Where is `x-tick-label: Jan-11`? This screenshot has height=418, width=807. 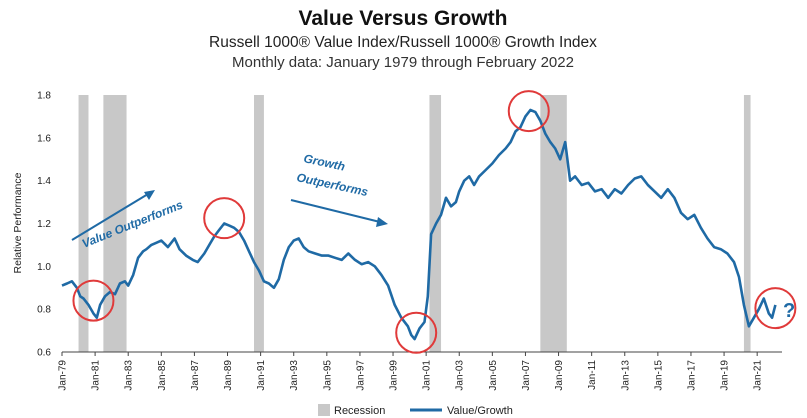 x-tick-label: Jan-11 is located at coordinates (592, 375).